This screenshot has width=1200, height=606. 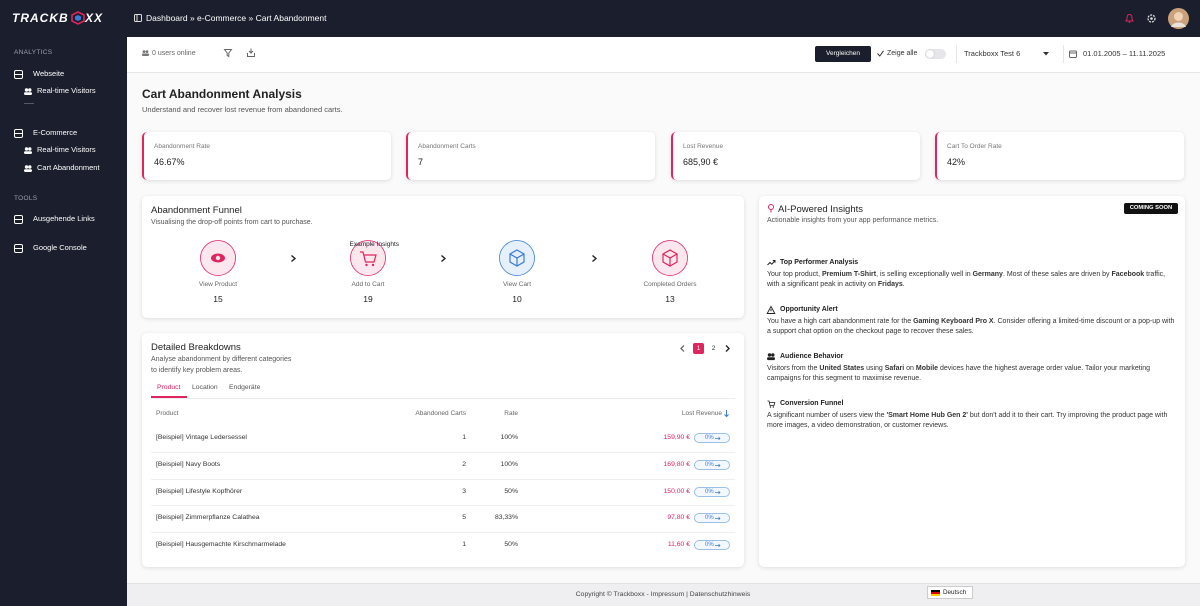 What do you see at coordinates (727, 348) in the screenshot?
I see `page-next` at bounding box center [727, 348].